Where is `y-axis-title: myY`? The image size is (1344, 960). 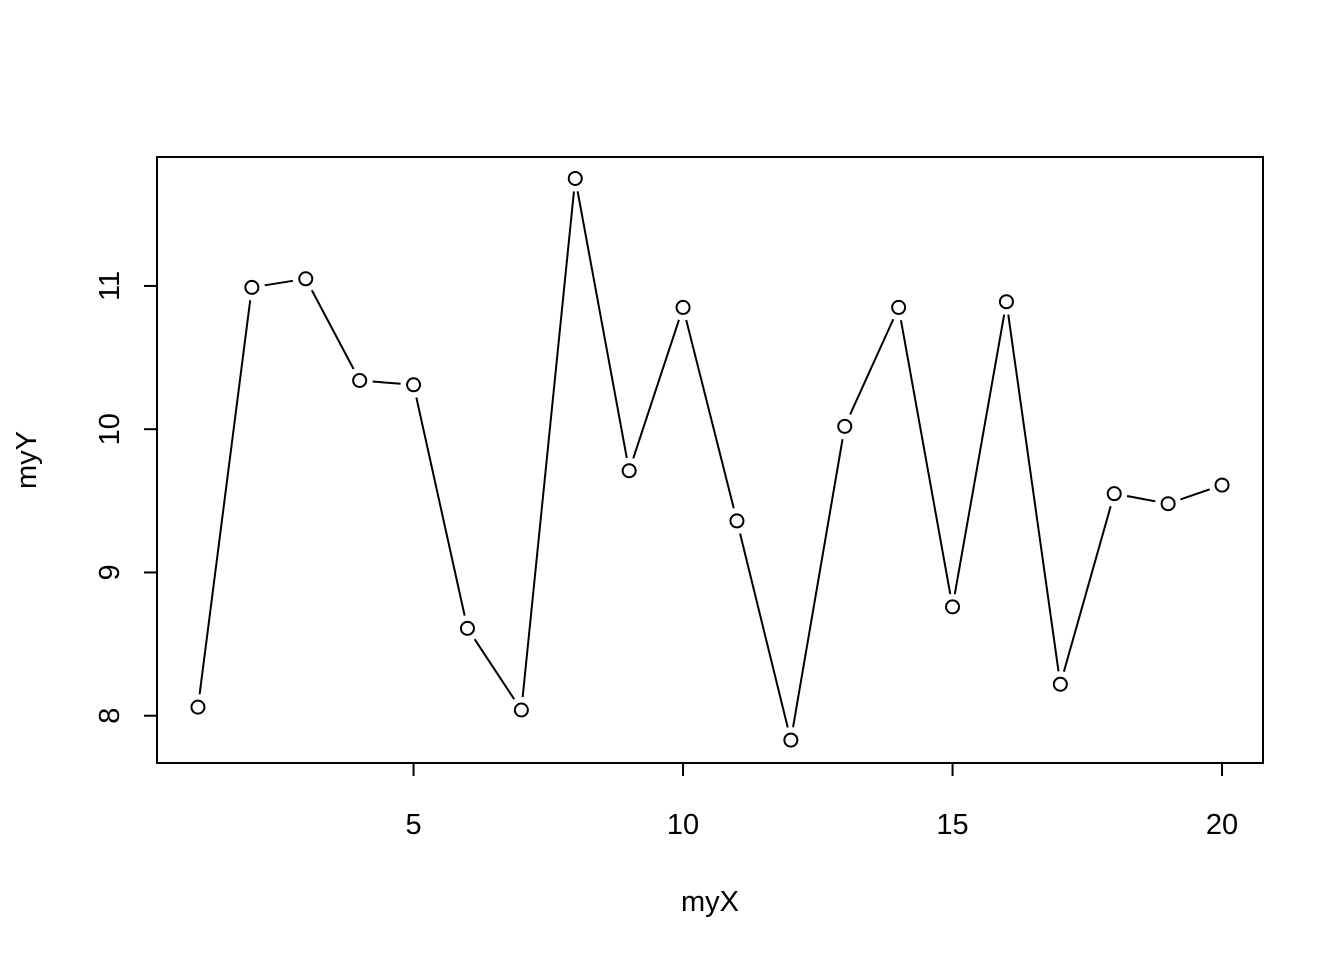
y-axis-title: myY is located at coordinates (27, 460).